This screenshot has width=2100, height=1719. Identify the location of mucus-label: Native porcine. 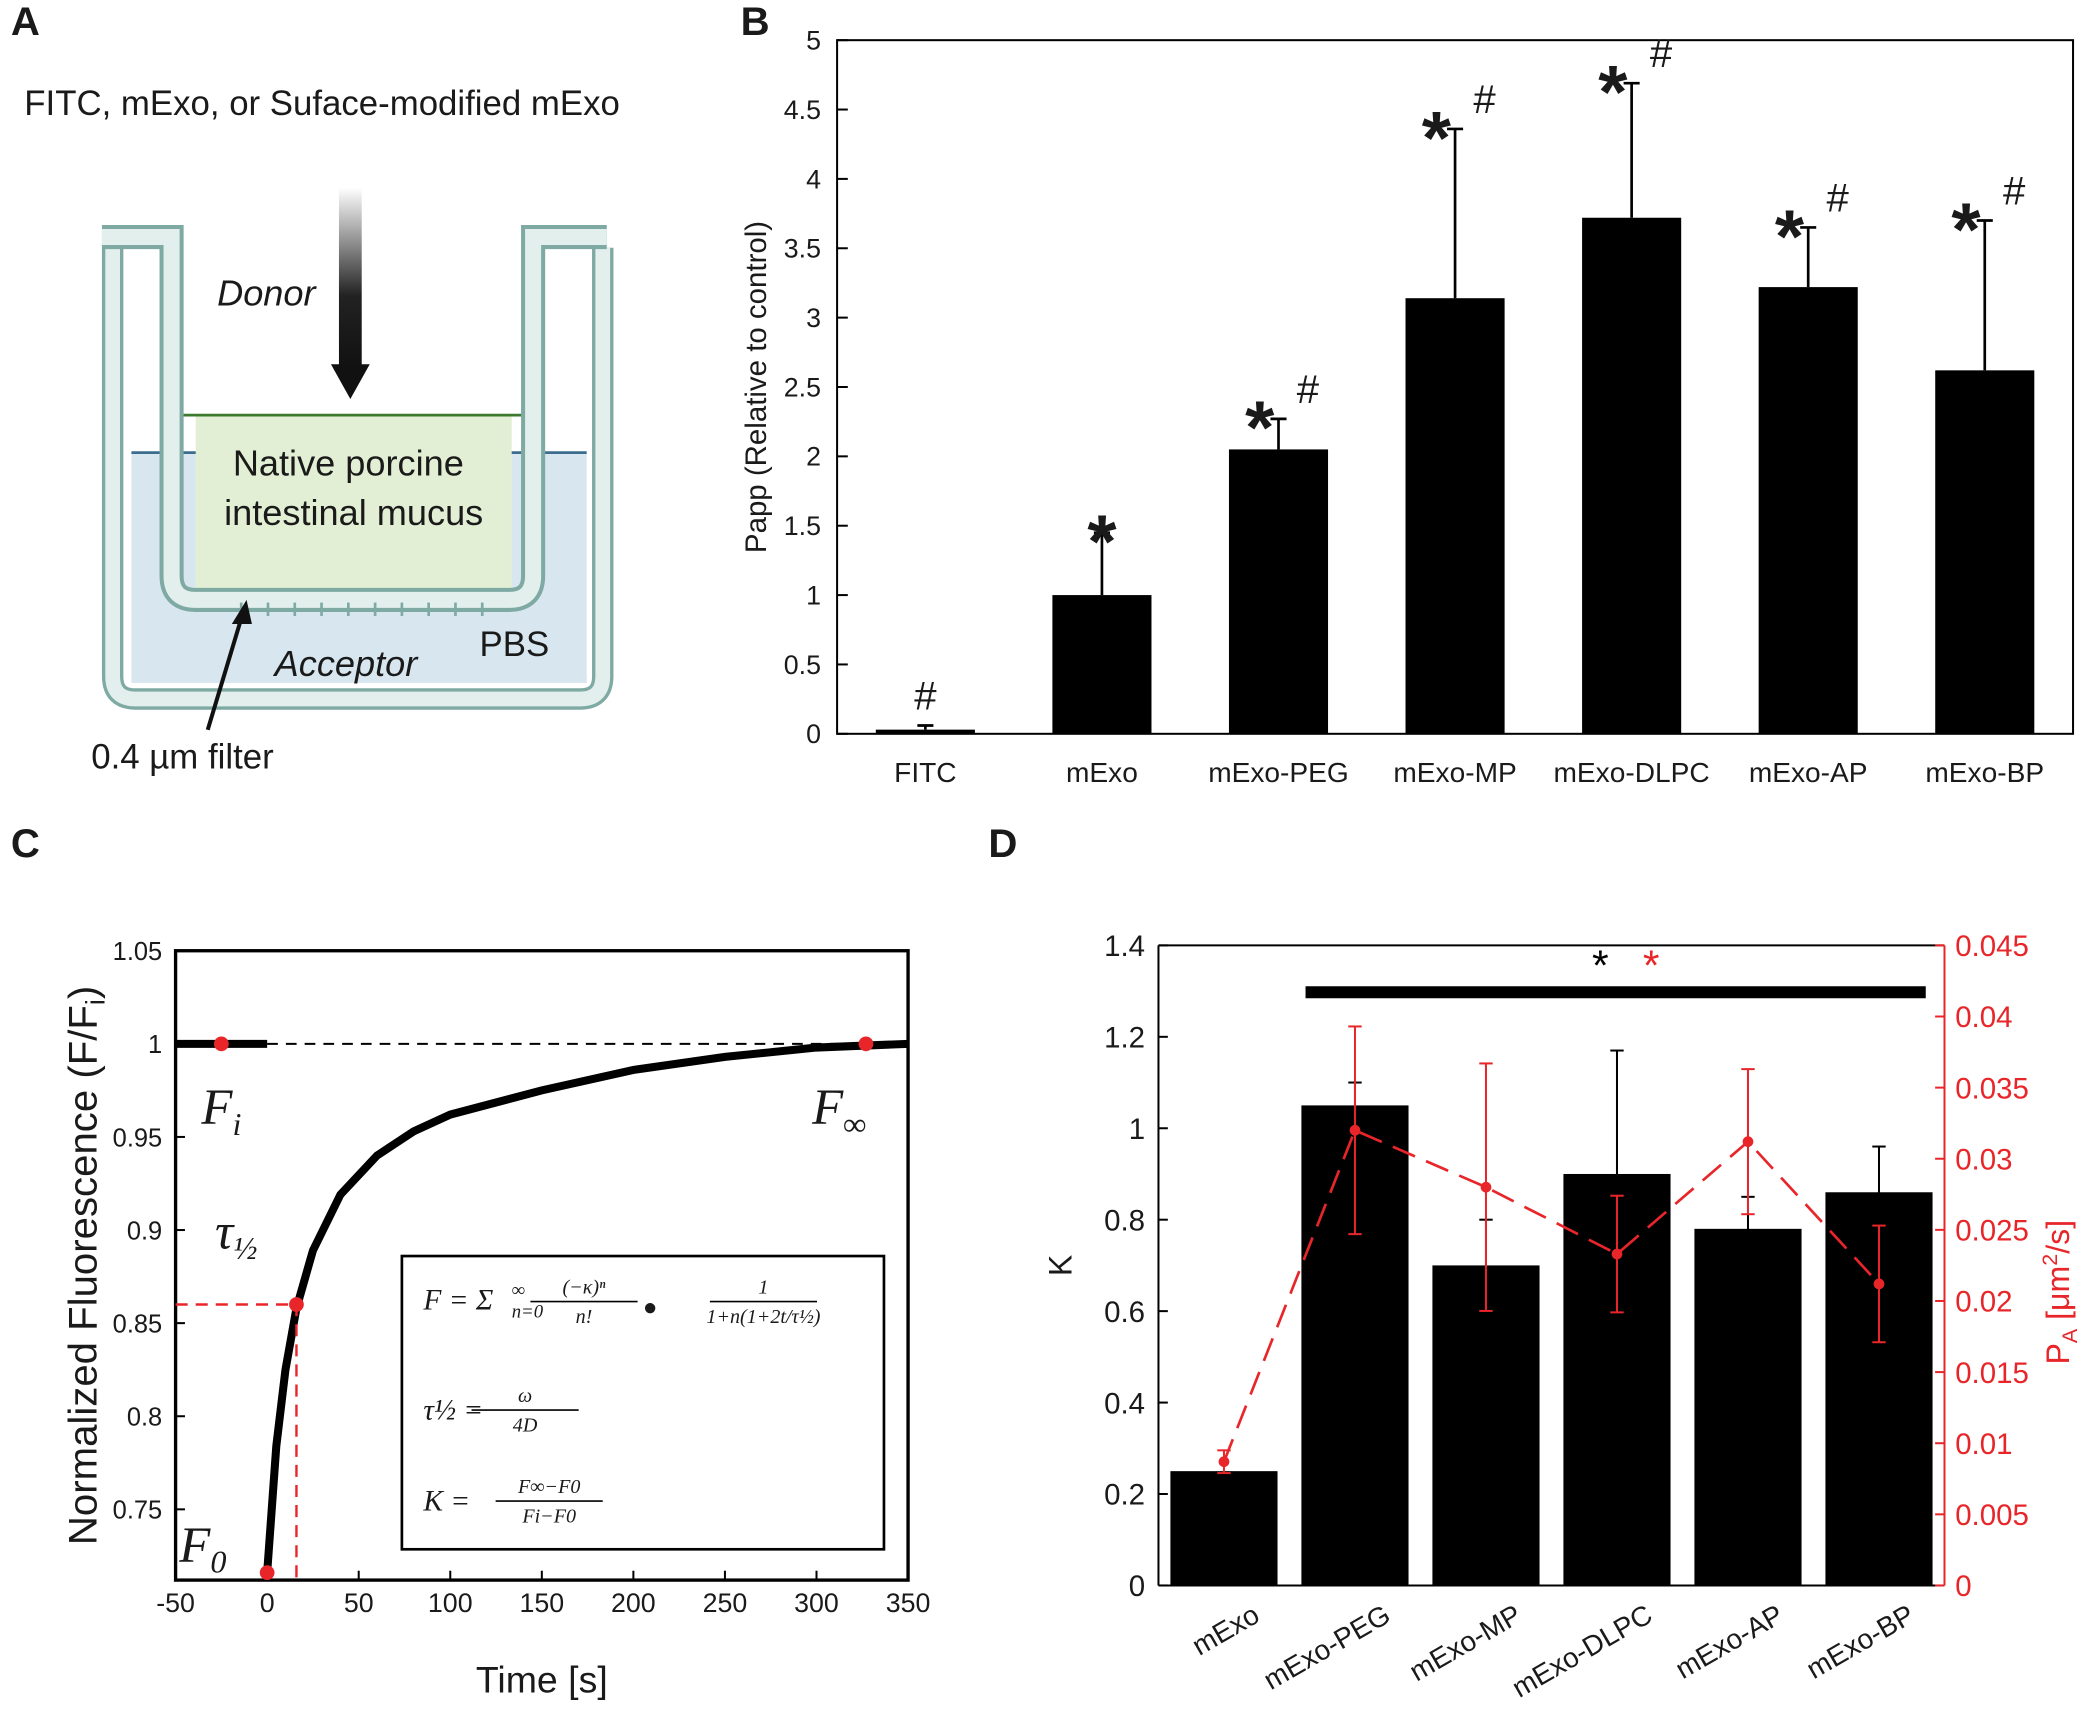
(348, 462).